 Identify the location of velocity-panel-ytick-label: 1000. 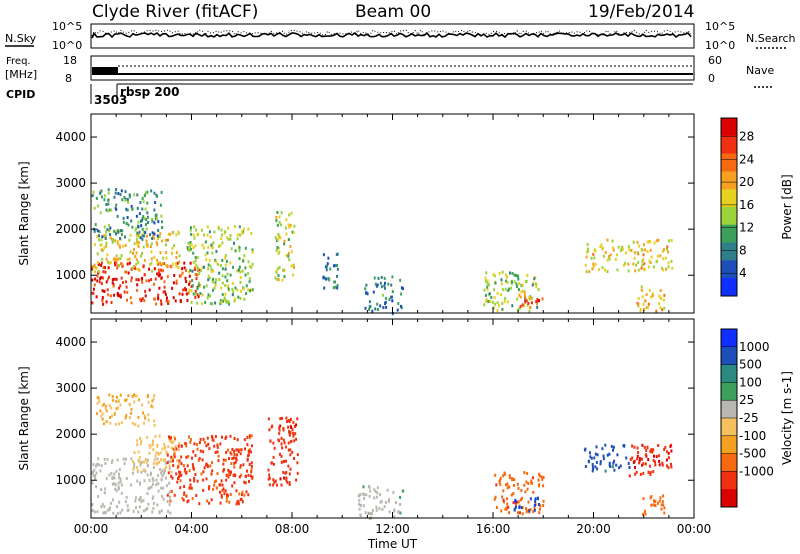
(70, 480).